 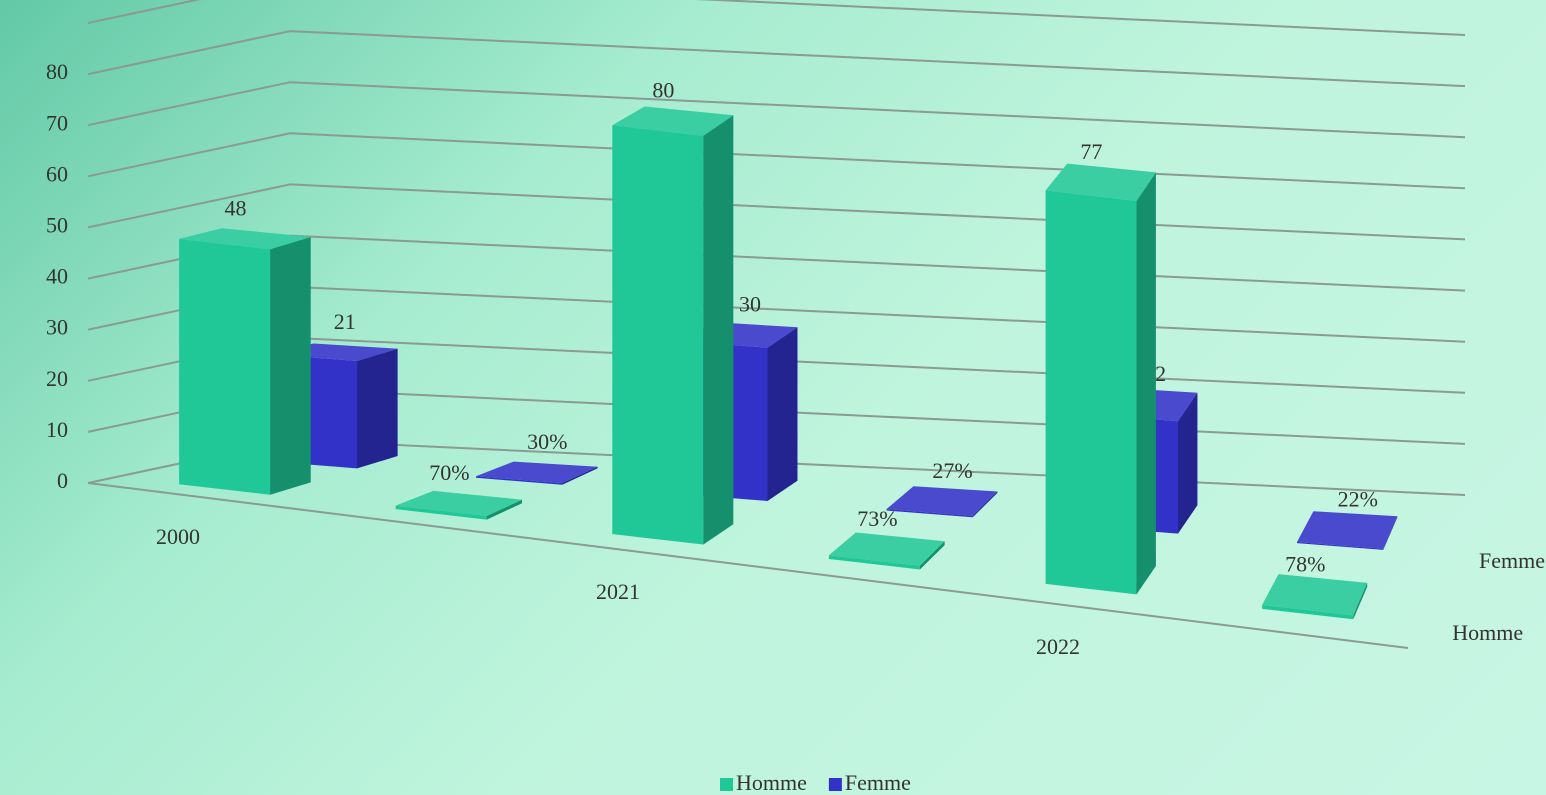 What do you see at coordinates (952, 470) in the screenshot?
I see `data-label: 27%` at bounding box center [952, 470].